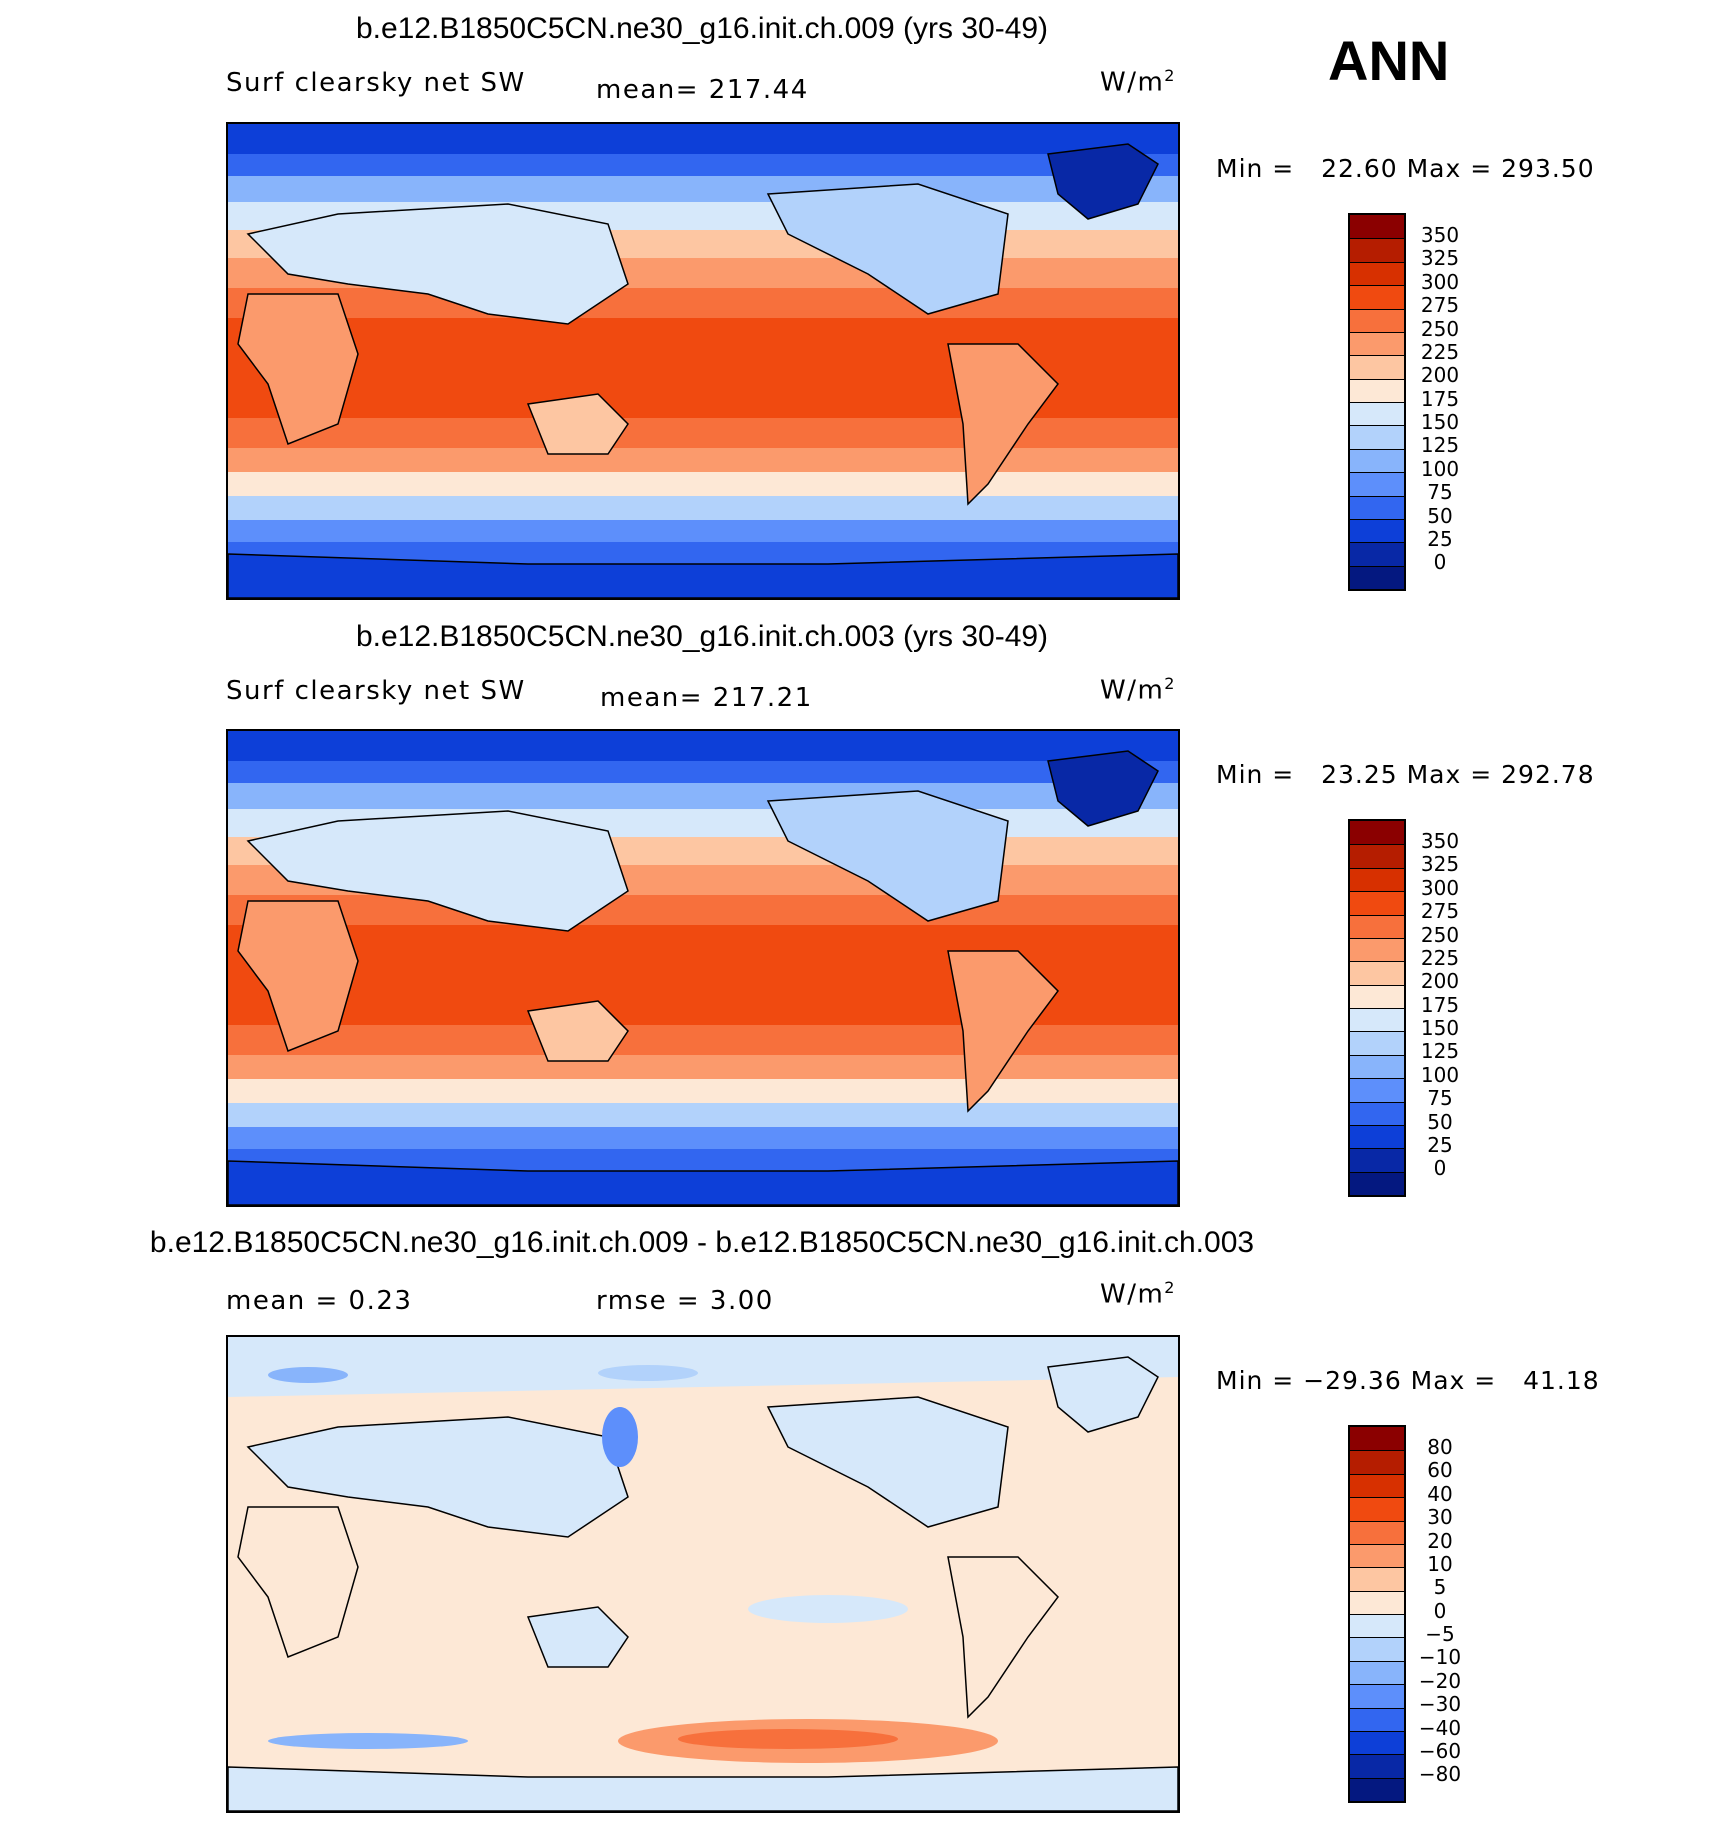 The height and width of the screenshot is (1831, 1710). I want to click on colorbar-tick-label: −10, so click(1440, 1657).